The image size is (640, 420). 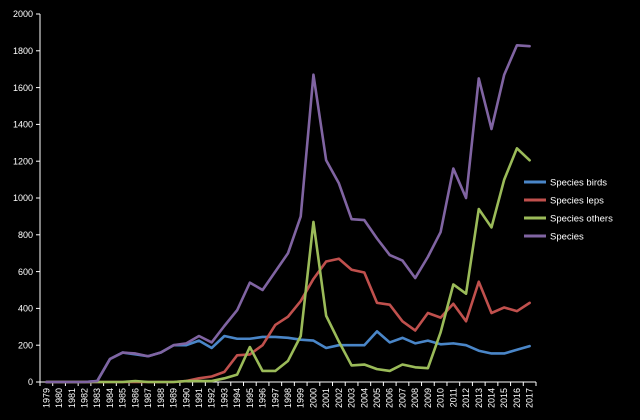 What do you see at coordinates (199, 398) in the screenshot?
I see `x-tick-label: 1991` at bounding box center [199, 398].